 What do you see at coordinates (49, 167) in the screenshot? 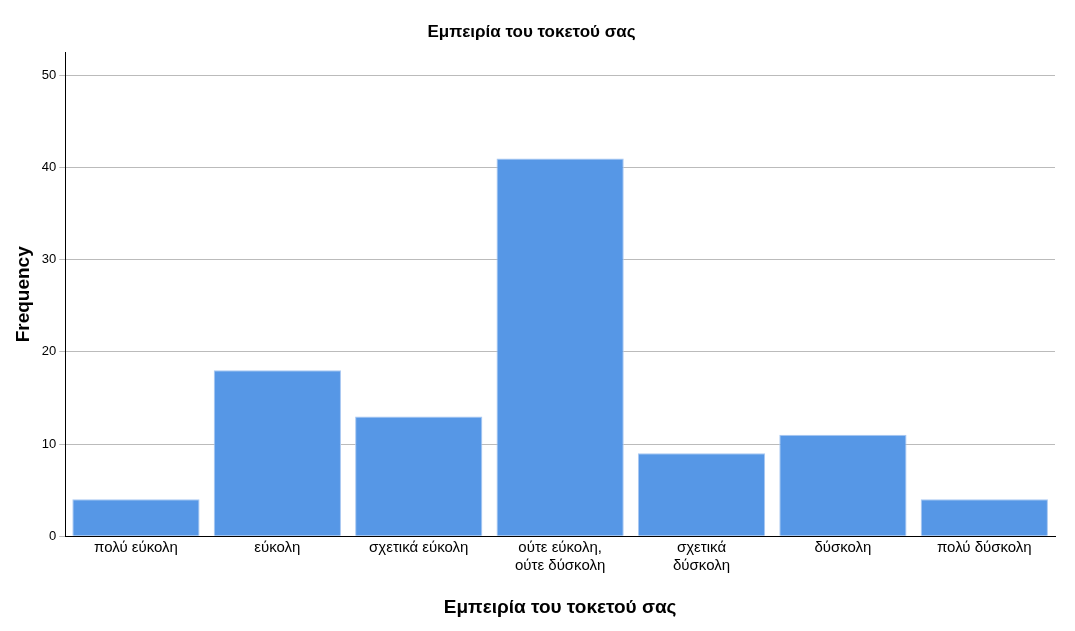
I see `y-tick-label: 40` at bounding box center [49, 167].